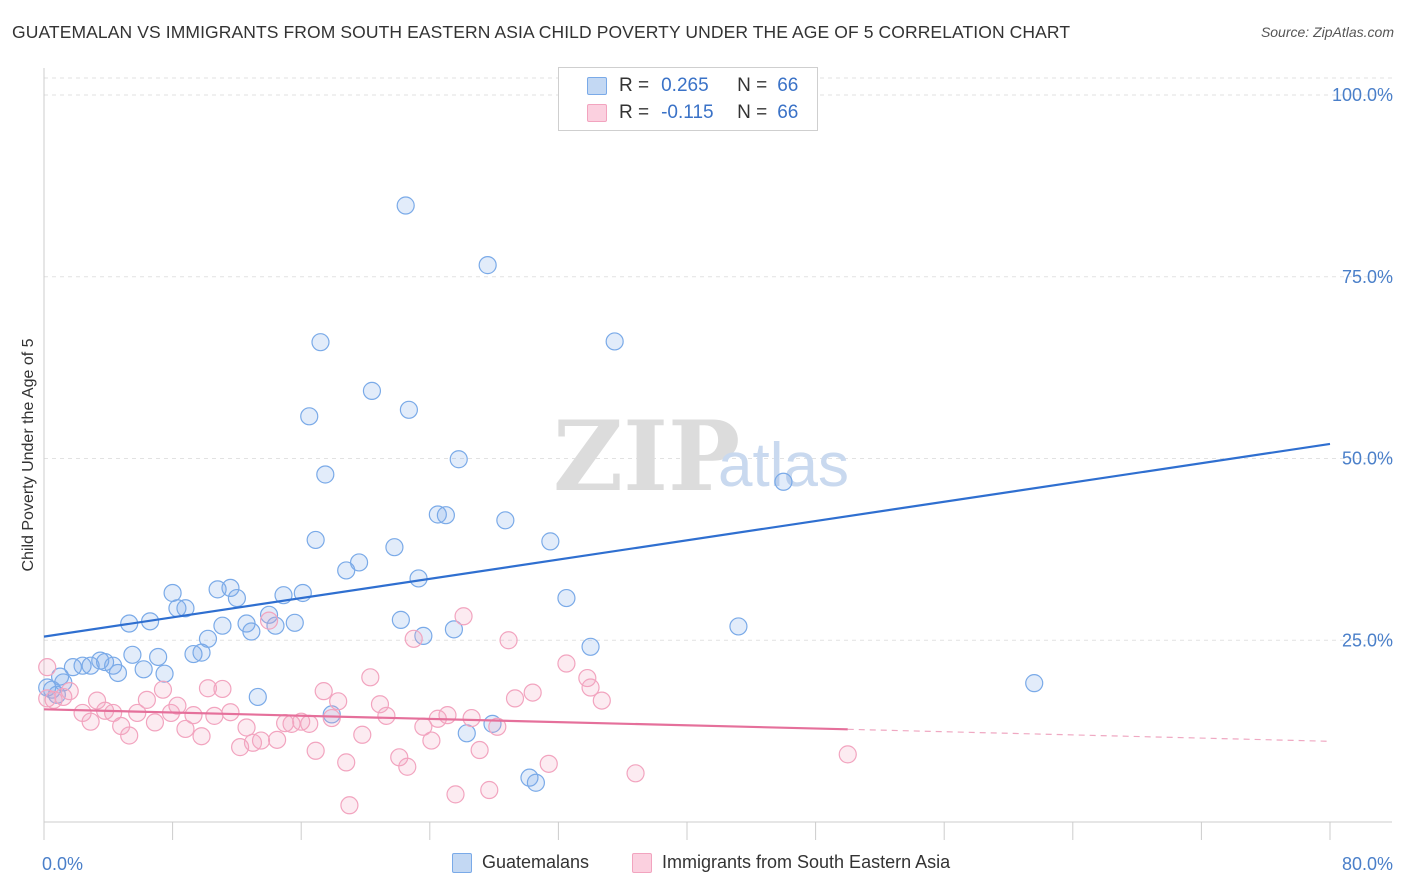 This screenshot has height=892, width=1406. Describe the element at coordinates (62, 864) in the screenshot. I see `x-tick-label: 0.0%` at that location.